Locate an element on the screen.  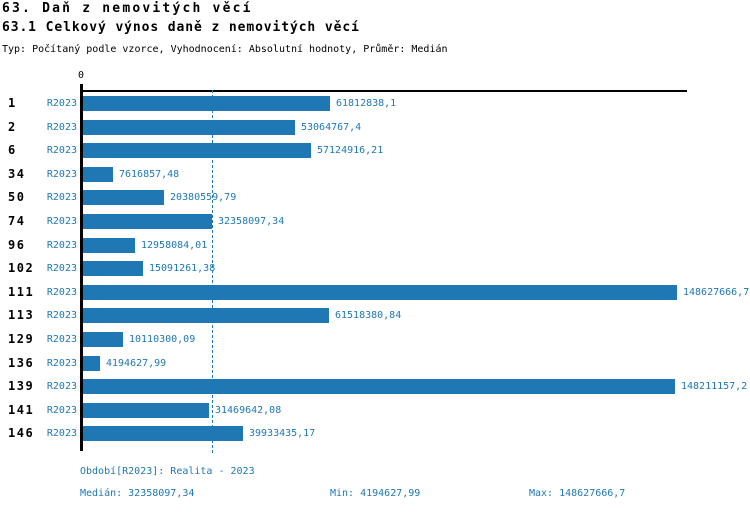
table-row: 34 R2023 7616857,48 is located at coordinates (375, 174).